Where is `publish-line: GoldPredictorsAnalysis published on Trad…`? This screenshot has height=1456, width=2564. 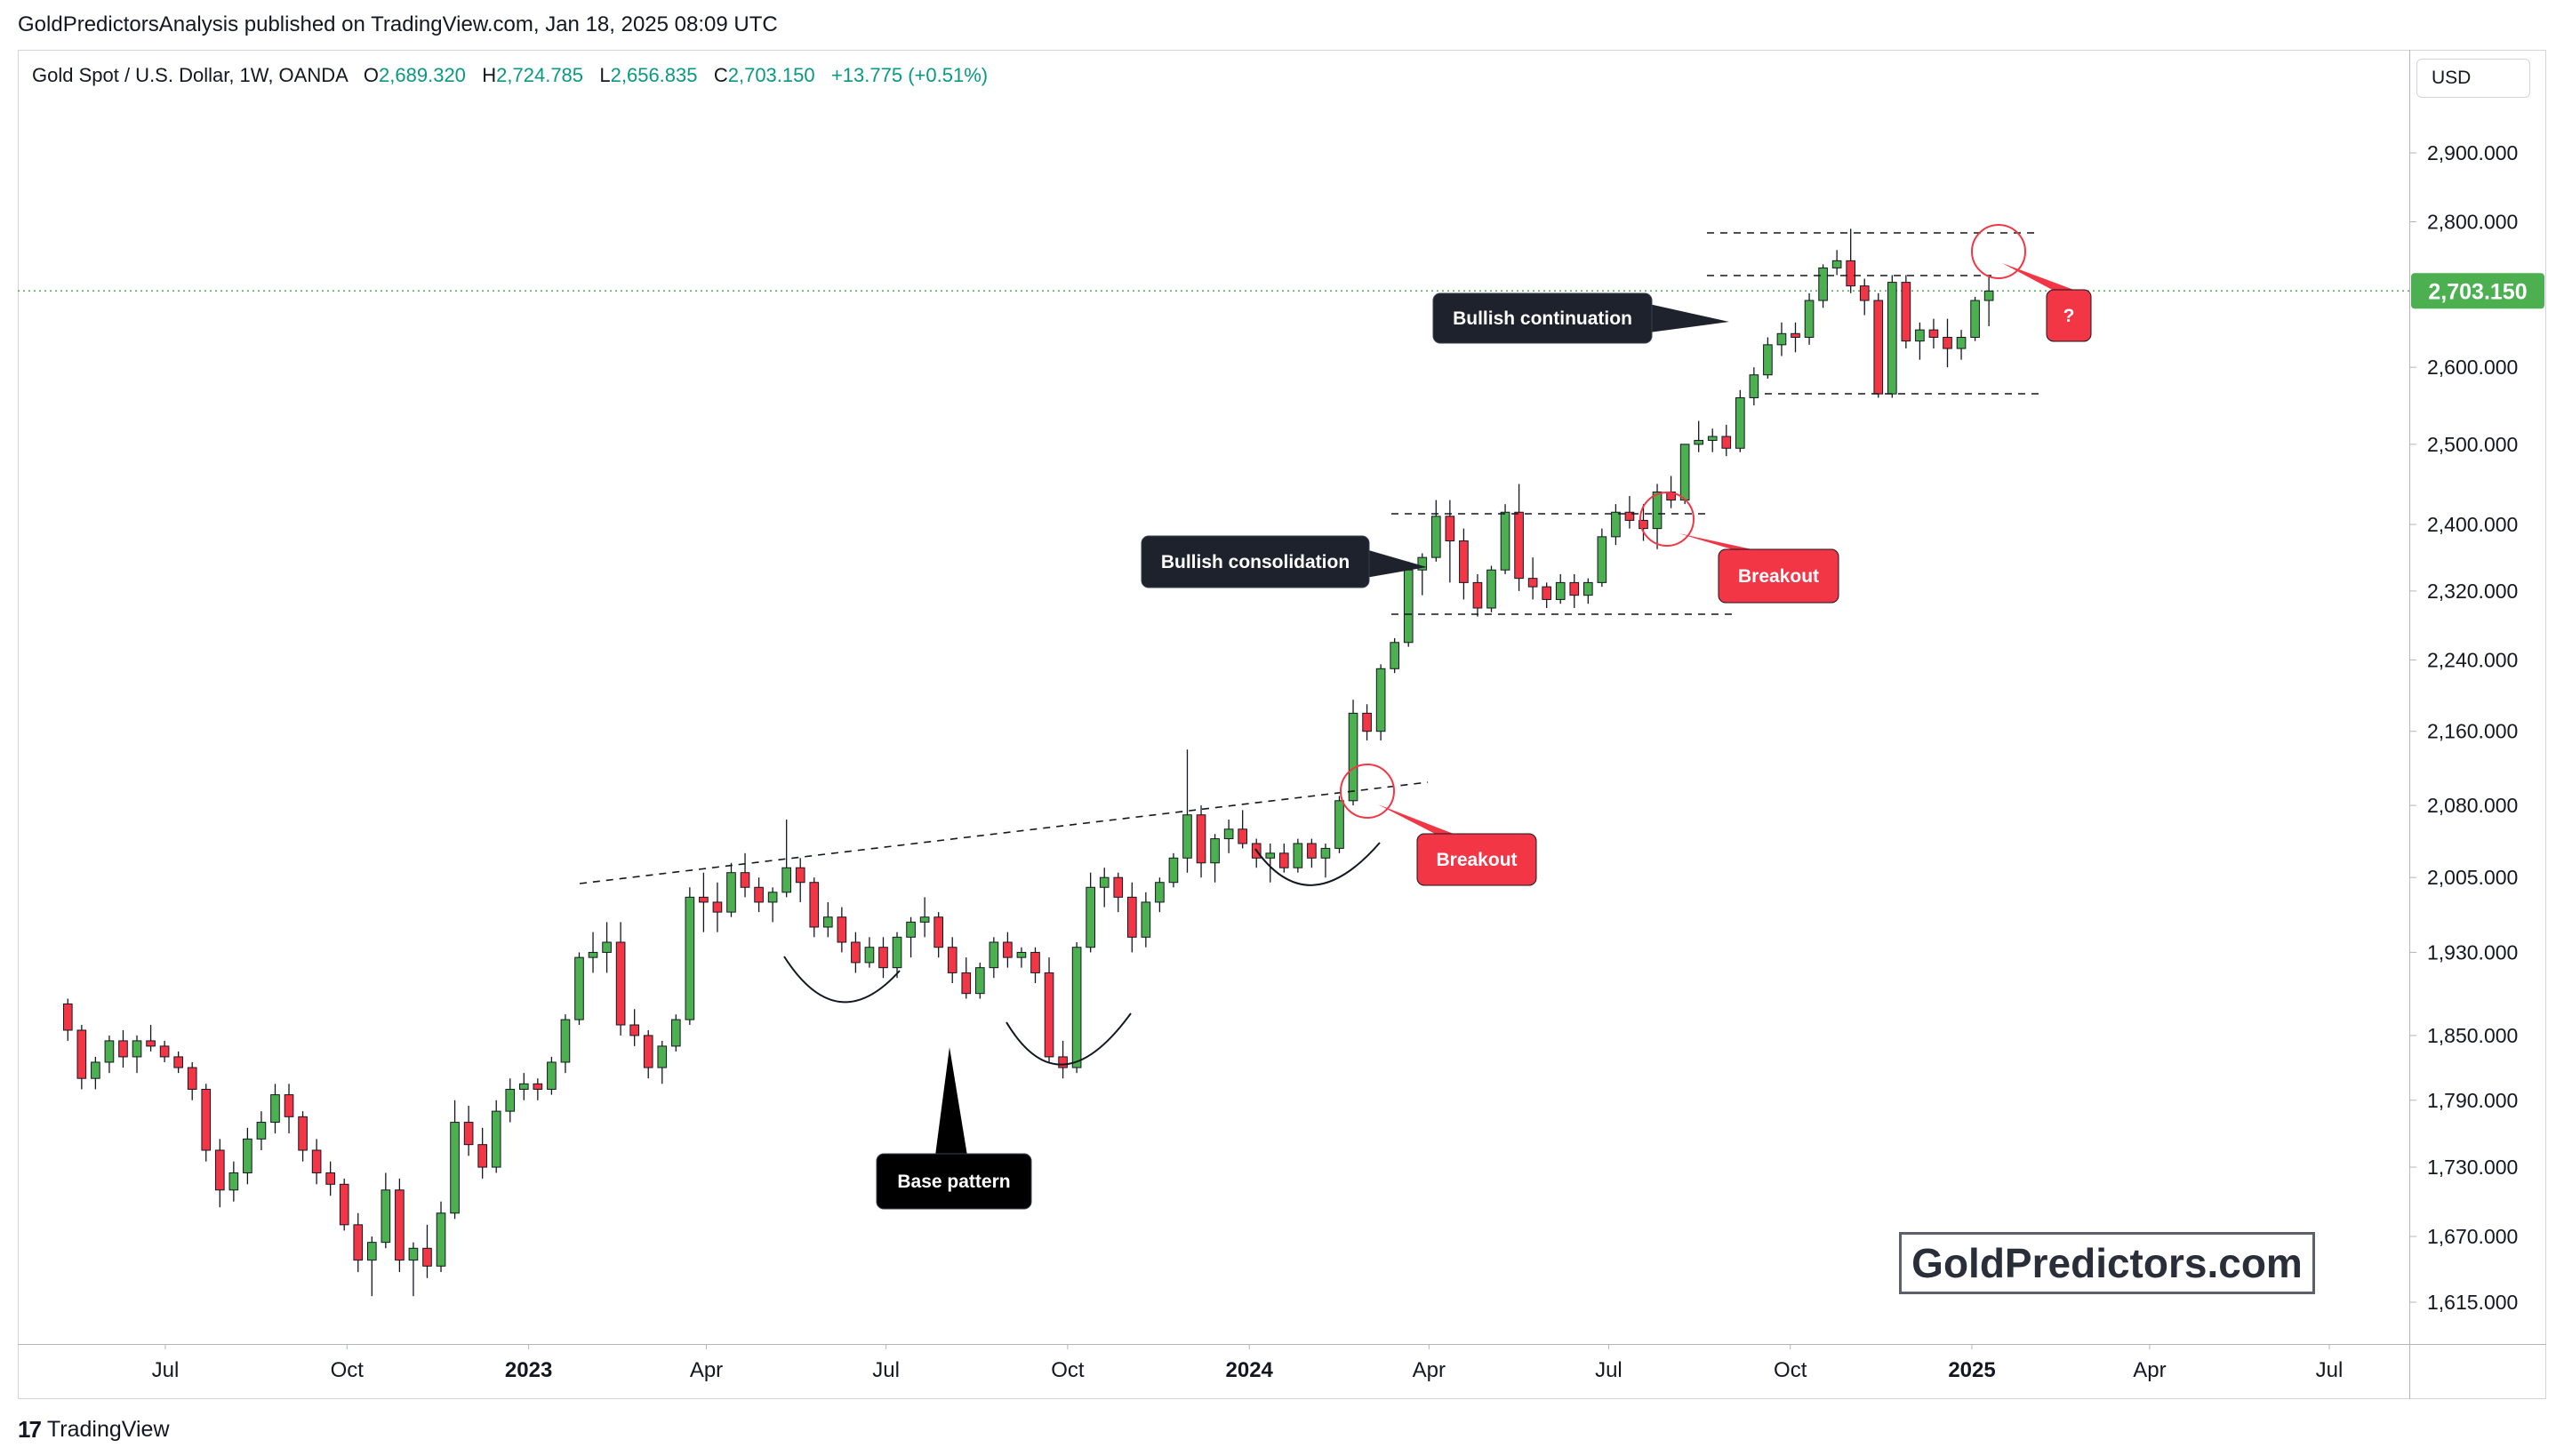 publish-line: GoldPredictorsAnalysis published on Trad… is located at coordinates (398, 24).